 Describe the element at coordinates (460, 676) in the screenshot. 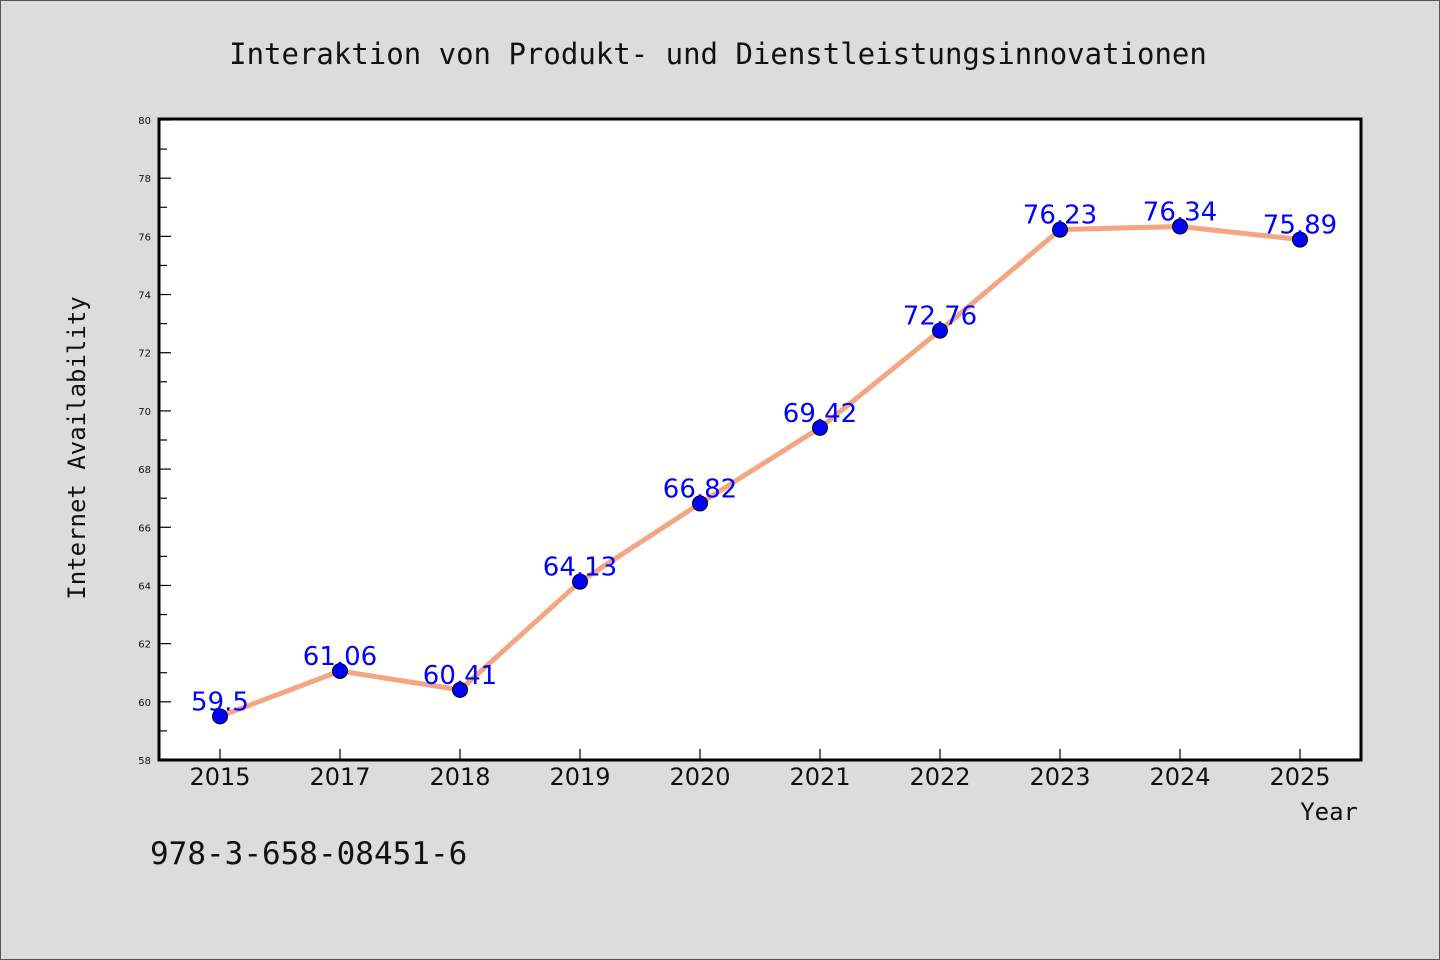

I see `data-label: 60.41` at that location.